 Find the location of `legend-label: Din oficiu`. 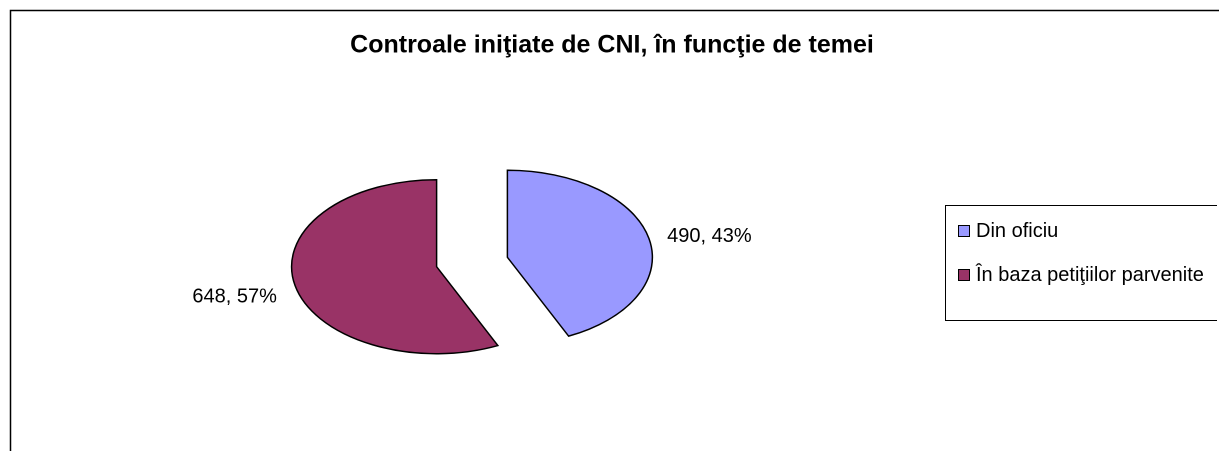

legend-label: Din oficiu is located at coordinates (1017, 231).